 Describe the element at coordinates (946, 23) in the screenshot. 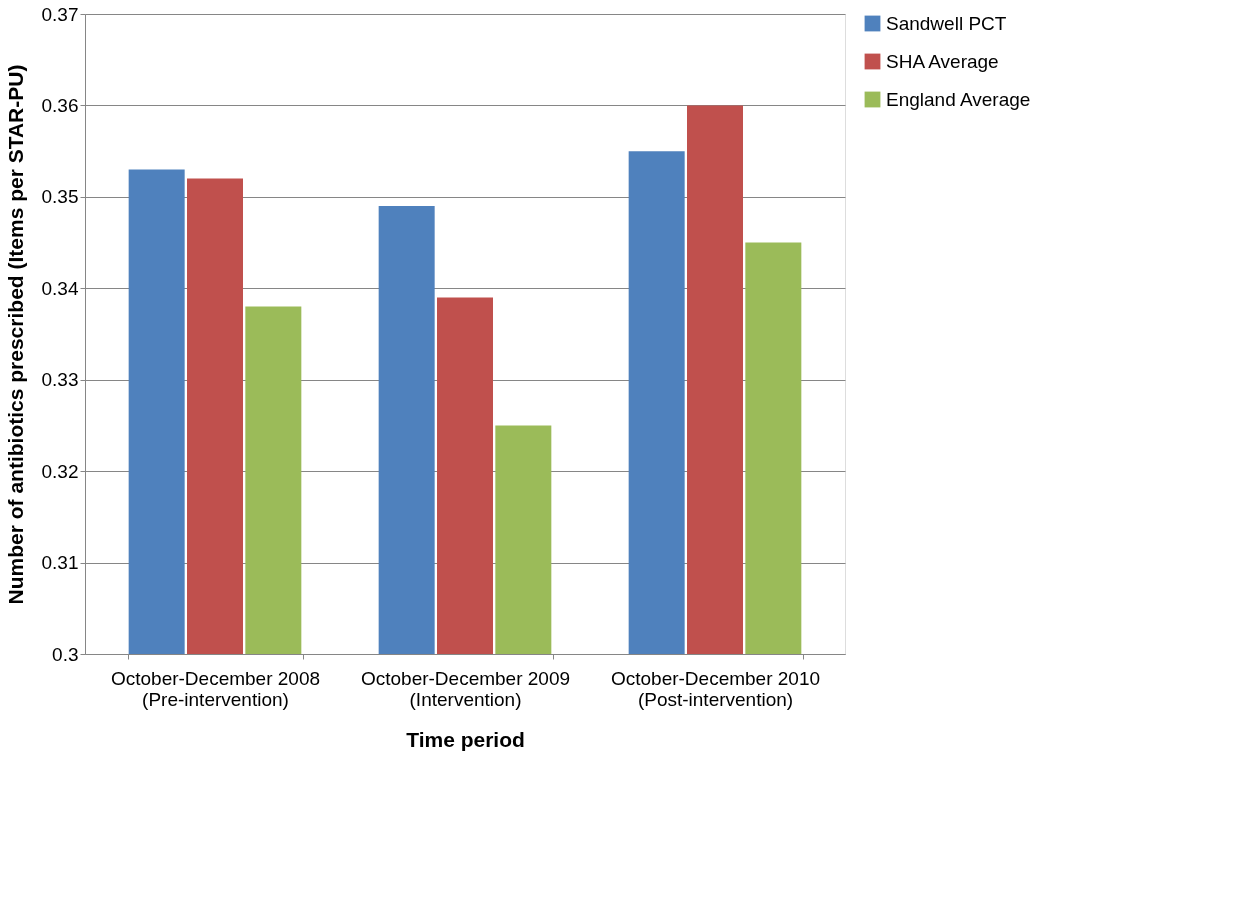

I see `legend-label: Sandwell PCT` at that location.